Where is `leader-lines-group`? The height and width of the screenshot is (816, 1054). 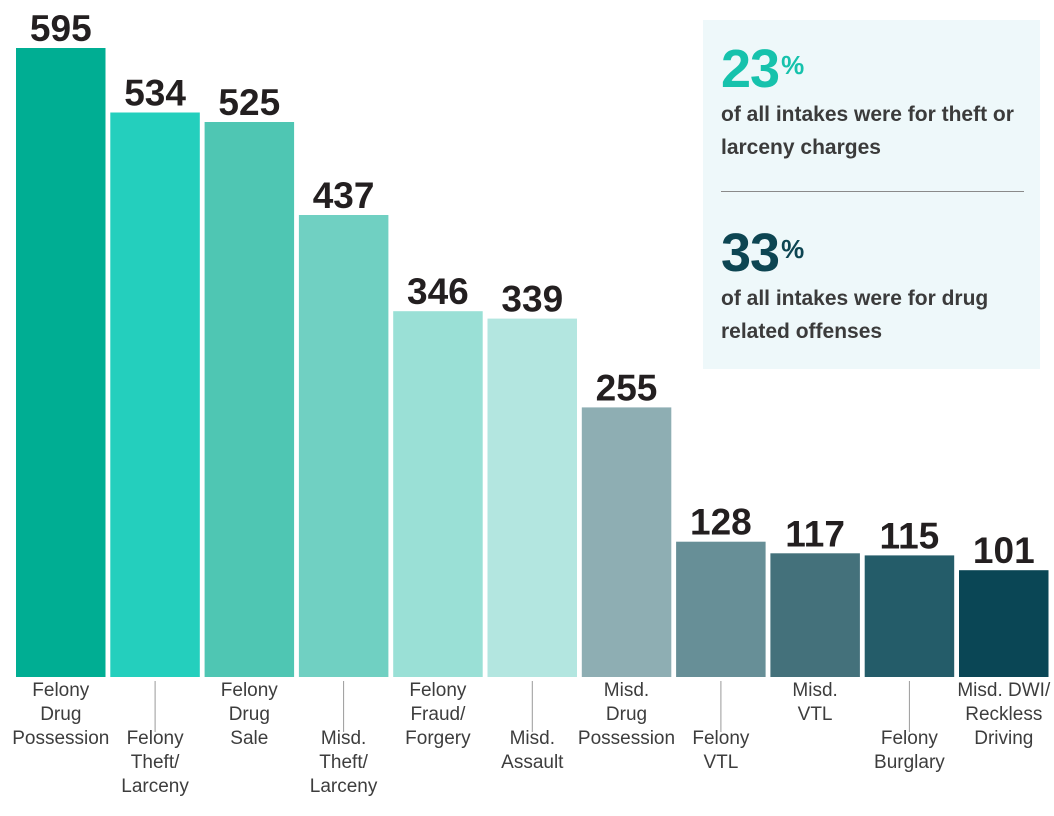 leader-lines-group is located at coordinates (532, 706).